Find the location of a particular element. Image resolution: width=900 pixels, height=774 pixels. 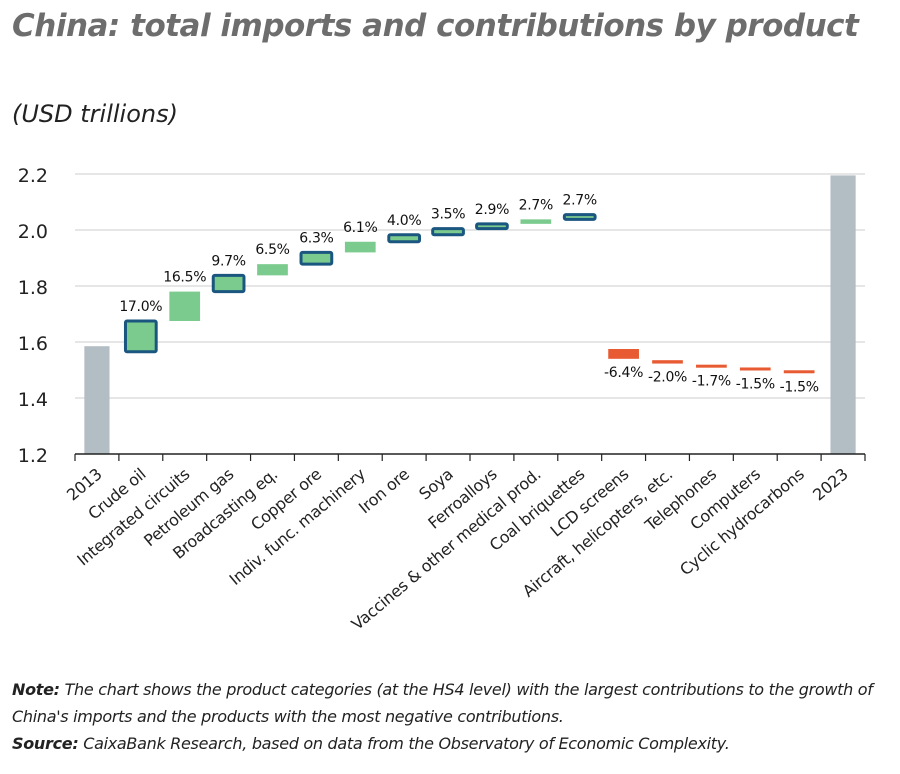

x-category-label: 2023 is located at coordinates (830, 485).